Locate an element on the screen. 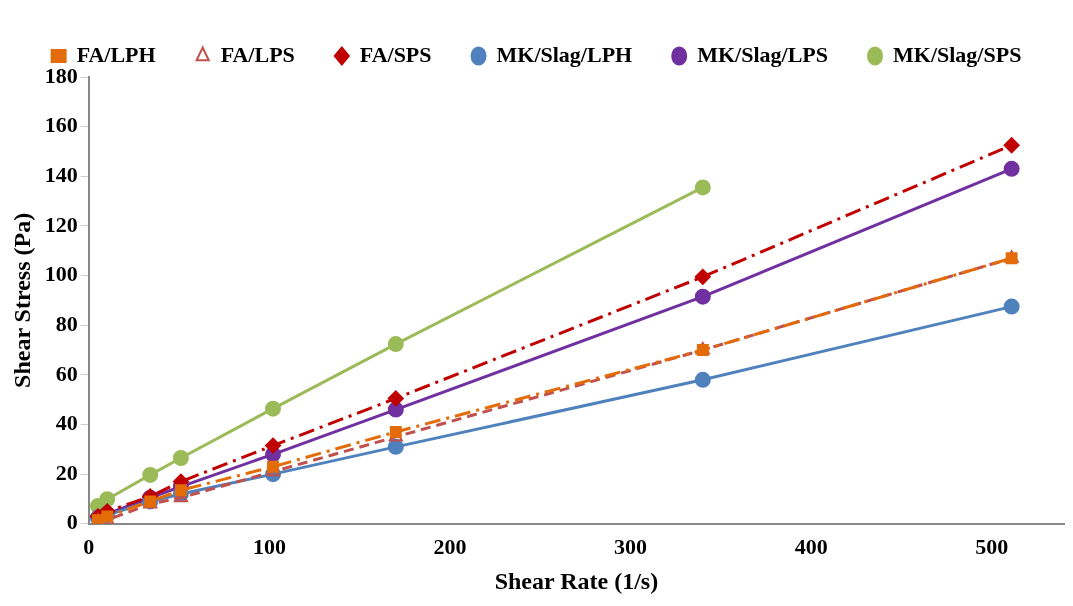 This screenshot has height=606, width=1073. legend-label: FA/LPH is located at coordinates (116, 54).